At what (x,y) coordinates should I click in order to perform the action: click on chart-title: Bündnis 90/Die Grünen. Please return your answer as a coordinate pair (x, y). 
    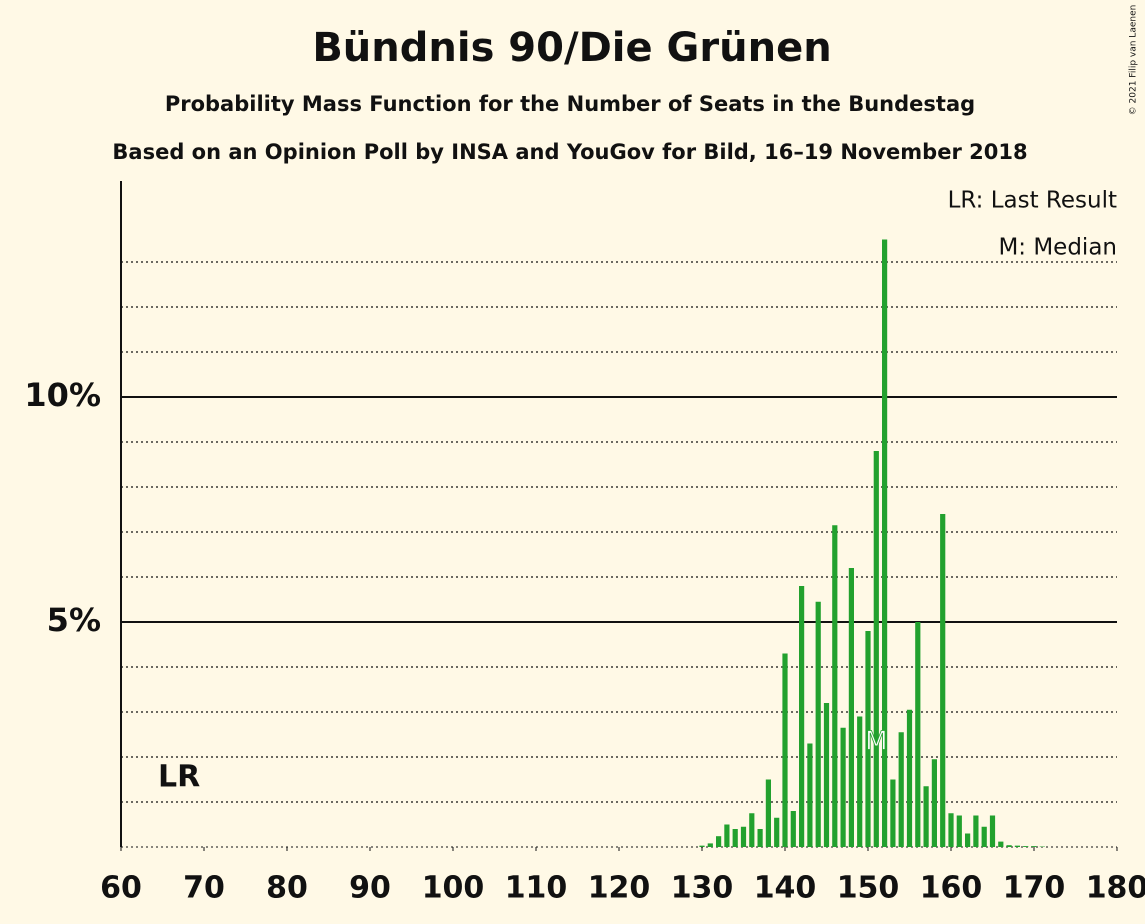
    Looking at the image, I should click on (571, 48).